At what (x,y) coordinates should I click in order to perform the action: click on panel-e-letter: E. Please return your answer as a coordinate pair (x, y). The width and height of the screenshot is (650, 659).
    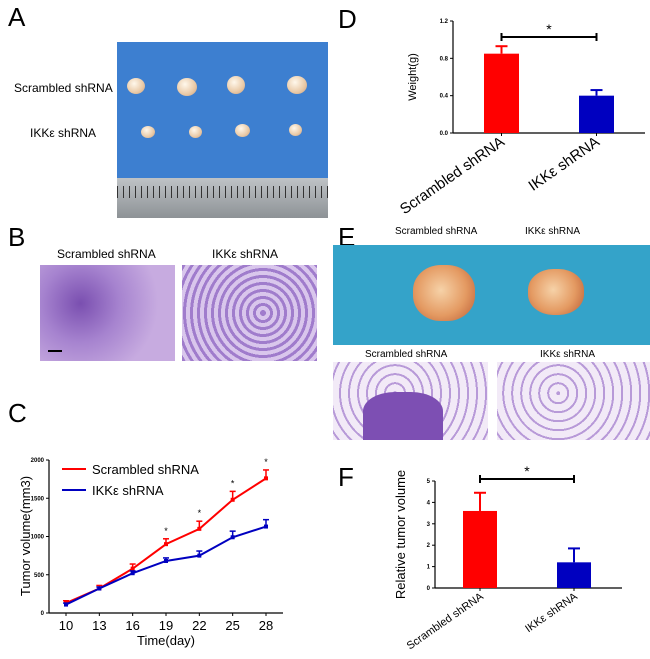
    Looking at the image, I should click on (347, 237).